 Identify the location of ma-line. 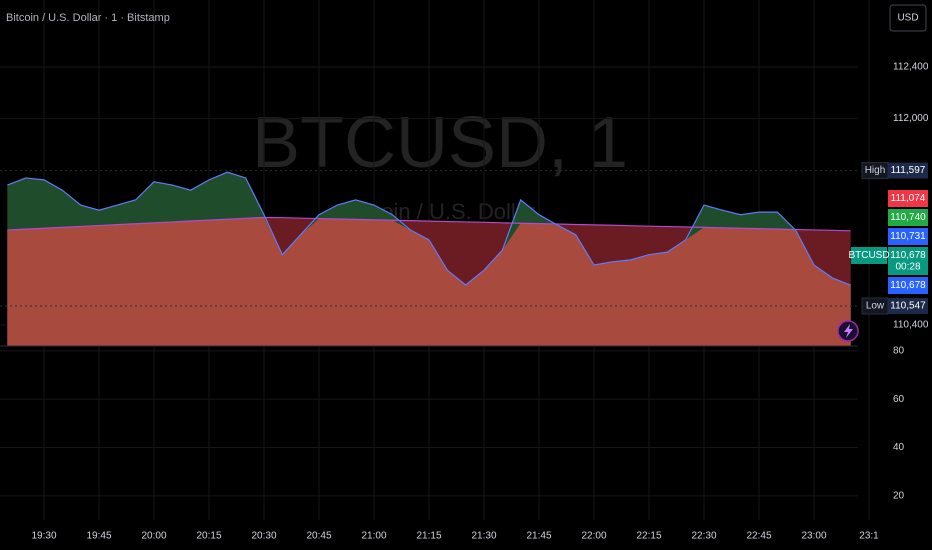
(429, 224).